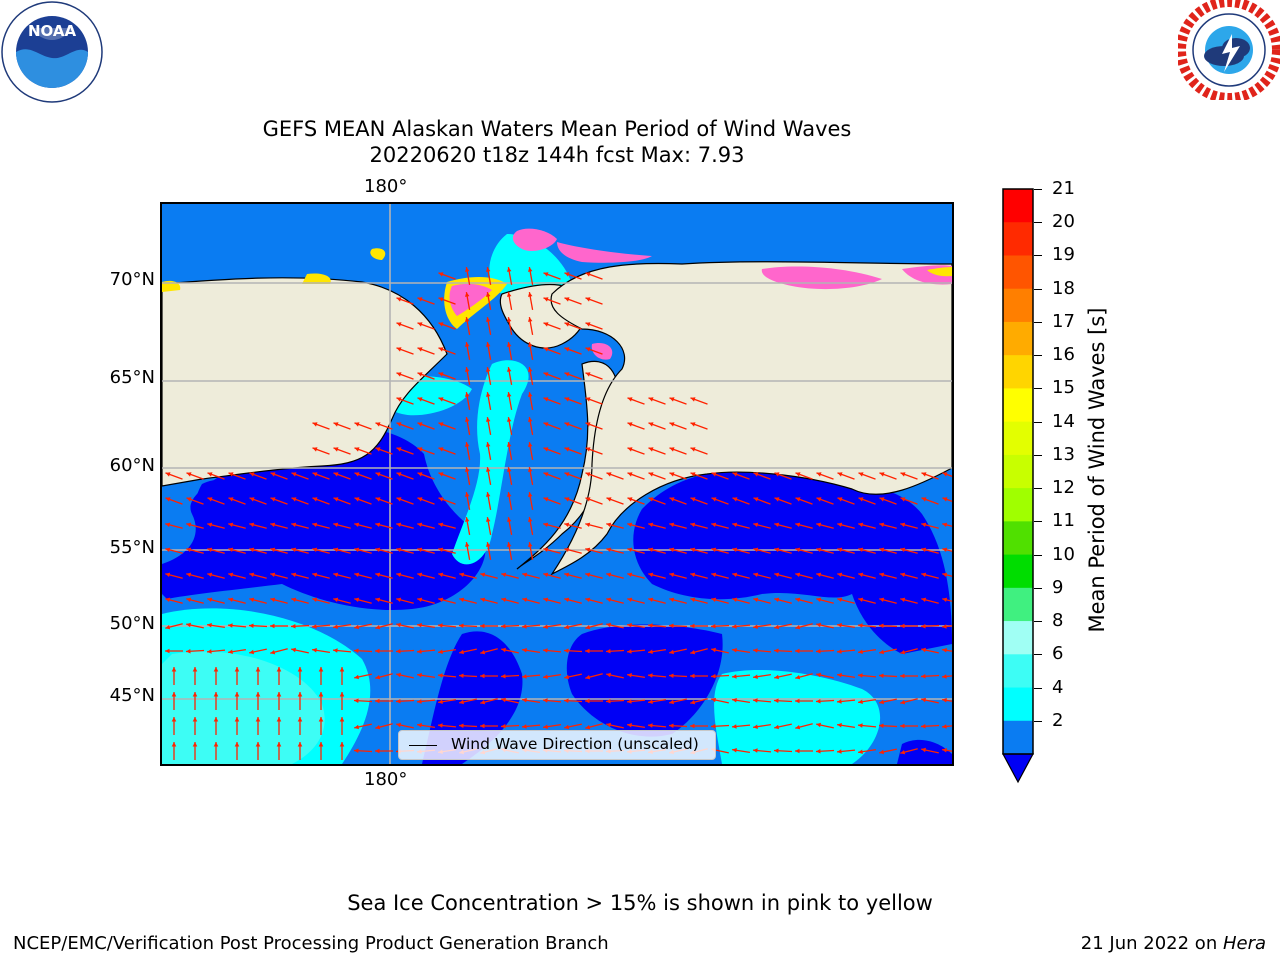 Image resolution: width=1280 pixels, height=960 pixels. What do you see at coordinates (1063, 222) in the screenshot?
I see `colorbar-tick-label: 20` at bounding box center [1063, 222].